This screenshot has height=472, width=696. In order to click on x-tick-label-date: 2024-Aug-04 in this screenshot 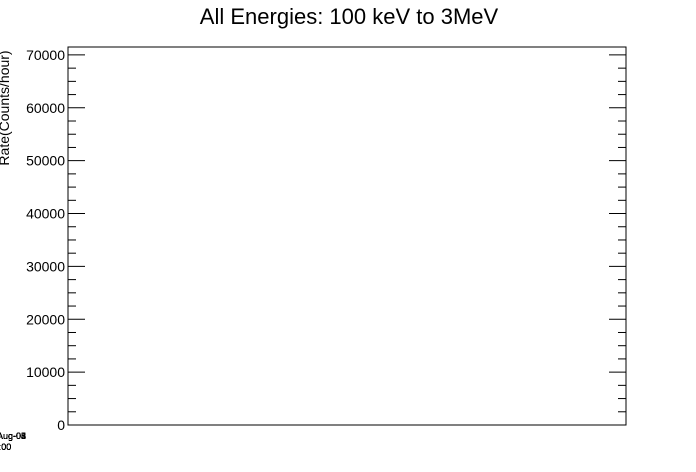, I will do `click(13, 436)`.